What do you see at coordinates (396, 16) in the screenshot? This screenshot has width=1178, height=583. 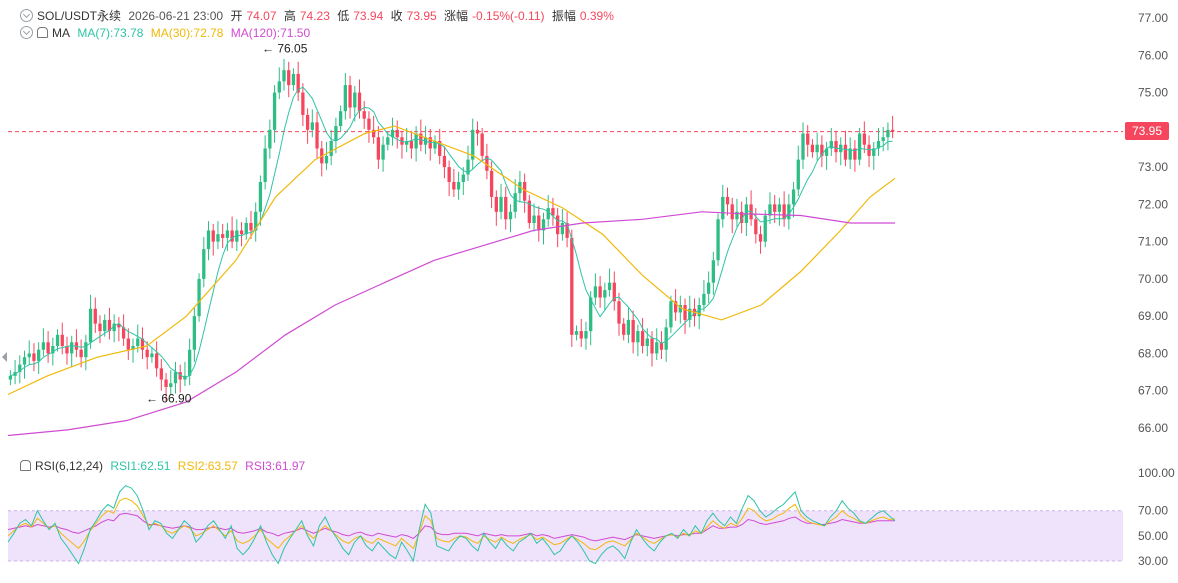 I see `close-label: 收` at bounding box center [396, 16].